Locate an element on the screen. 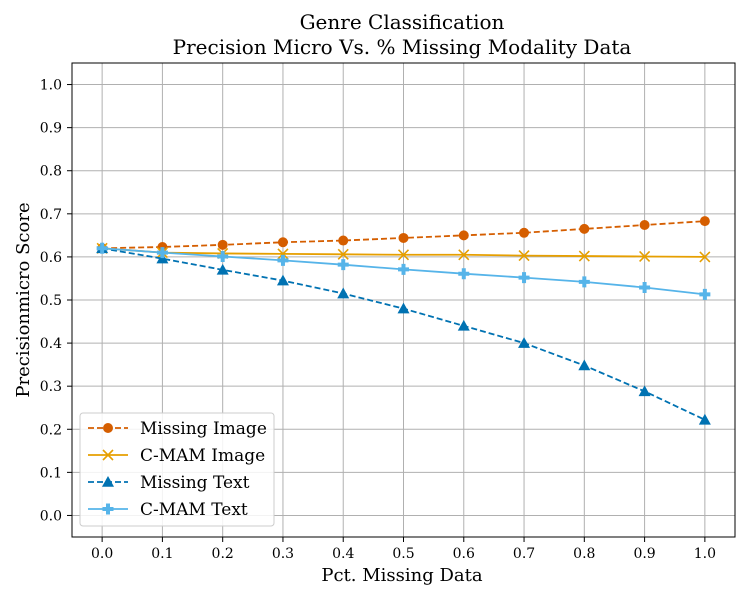  y-tick-label: 0.3 is located at coordinates (51, 387).